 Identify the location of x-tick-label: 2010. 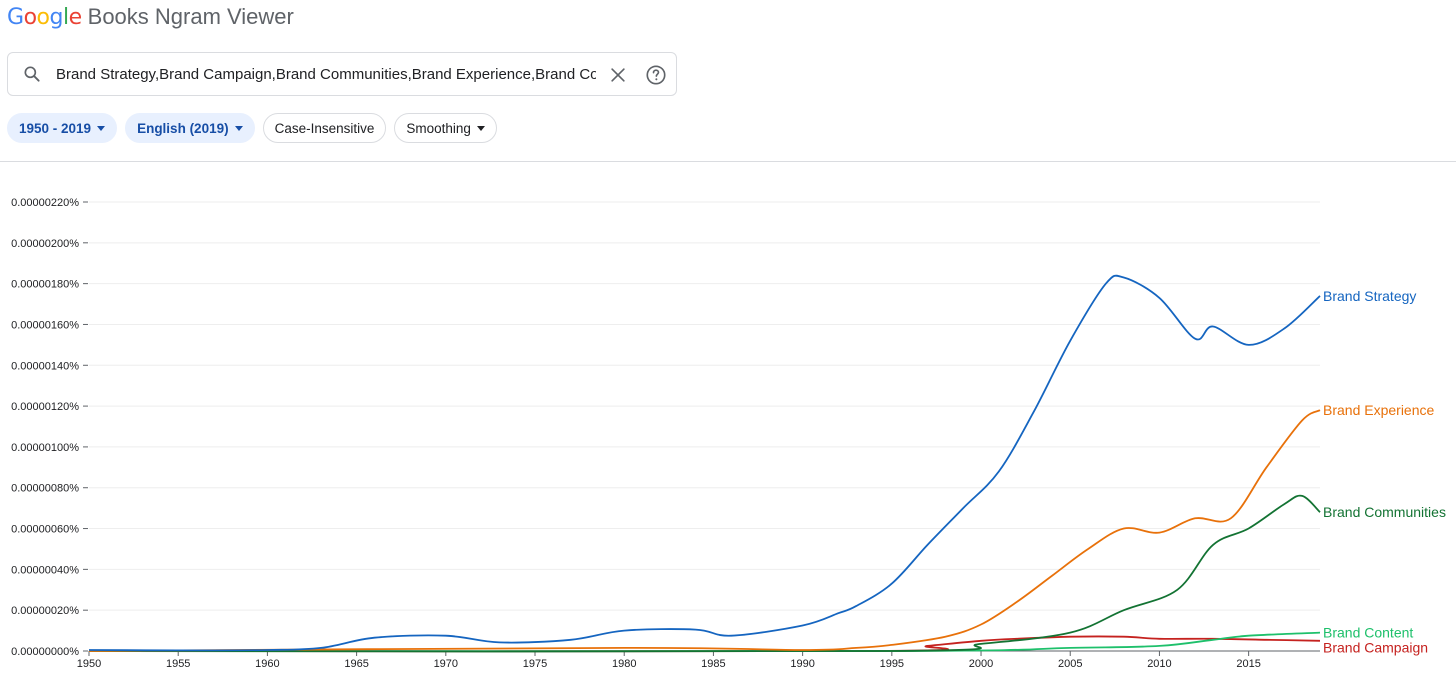
(1159, 664).